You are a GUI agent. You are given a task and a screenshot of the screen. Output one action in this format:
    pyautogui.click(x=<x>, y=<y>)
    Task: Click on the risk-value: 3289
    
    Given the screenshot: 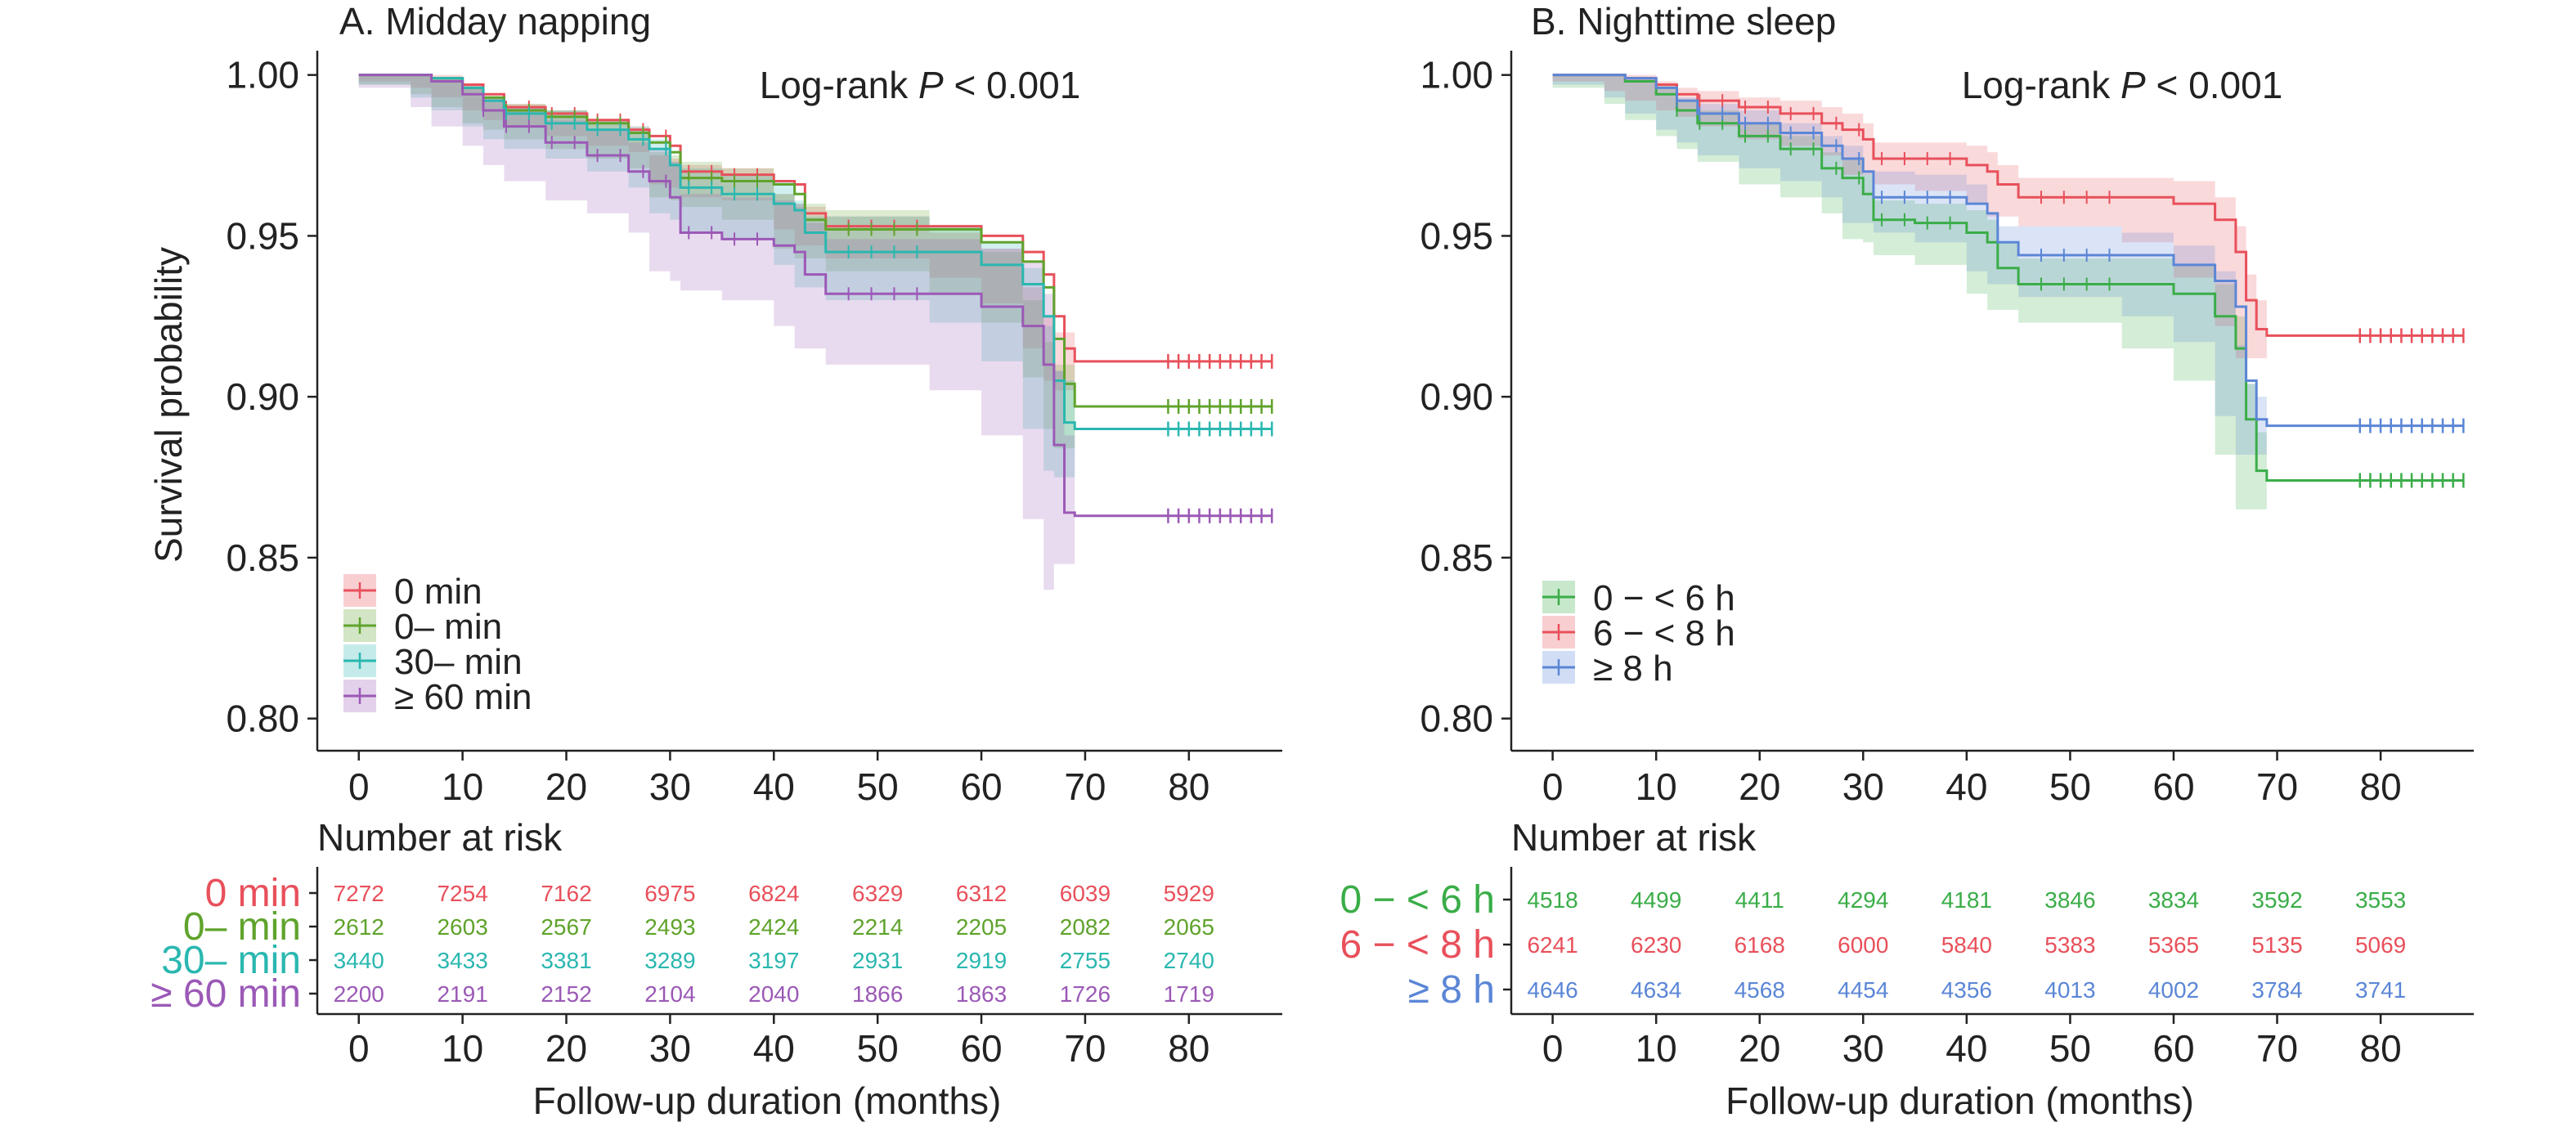 What is the action you would take?
    pyautogui.click(x=669, y=960)
    